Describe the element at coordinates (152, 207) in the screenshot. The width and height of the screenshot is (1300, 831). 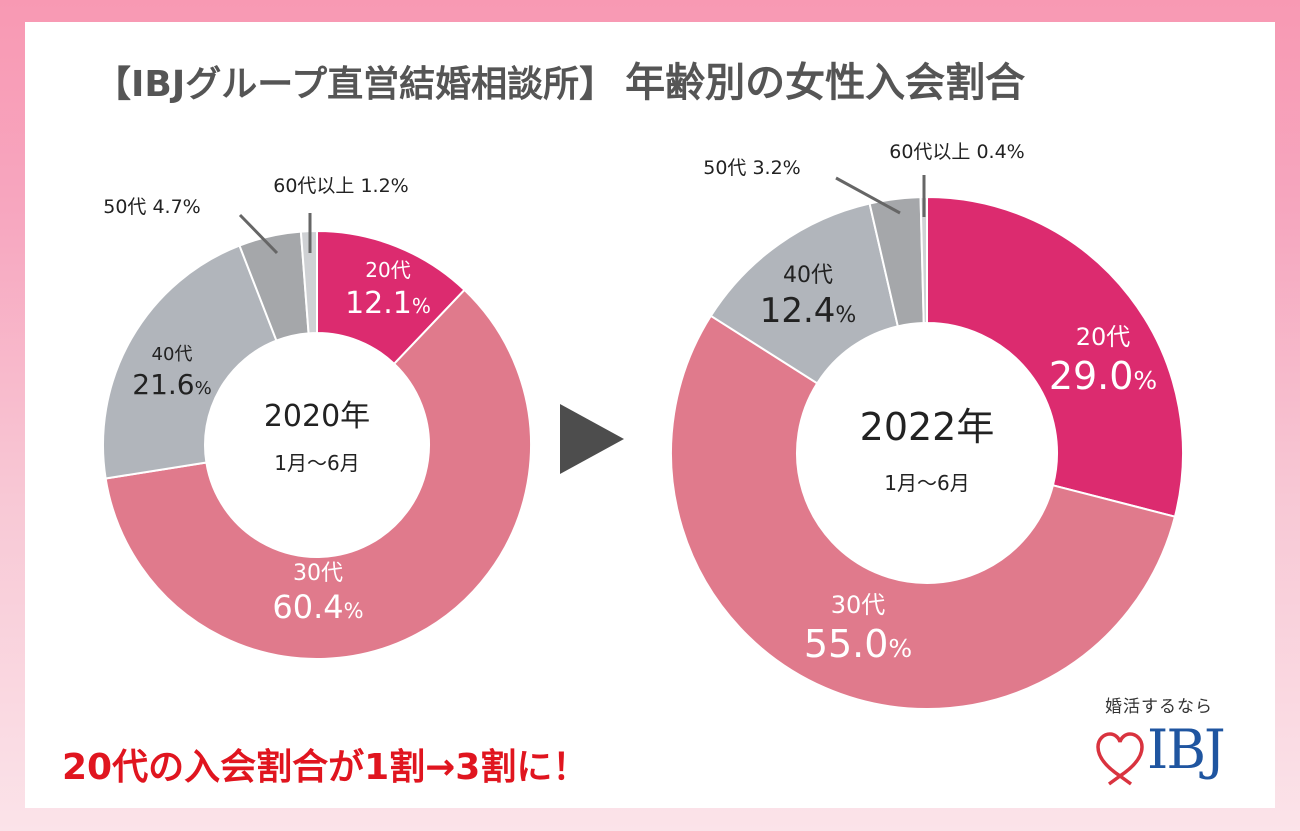
I see `data-label-age50: 50代 4.7%` at that location.